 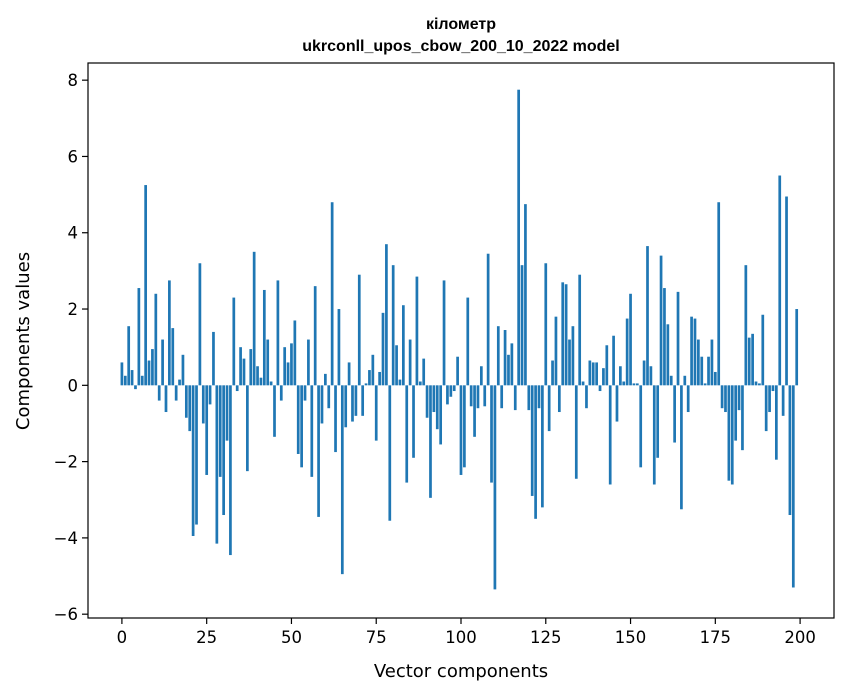 I want to click on y-tick-label-8: 8, so click(x=73, y=80).